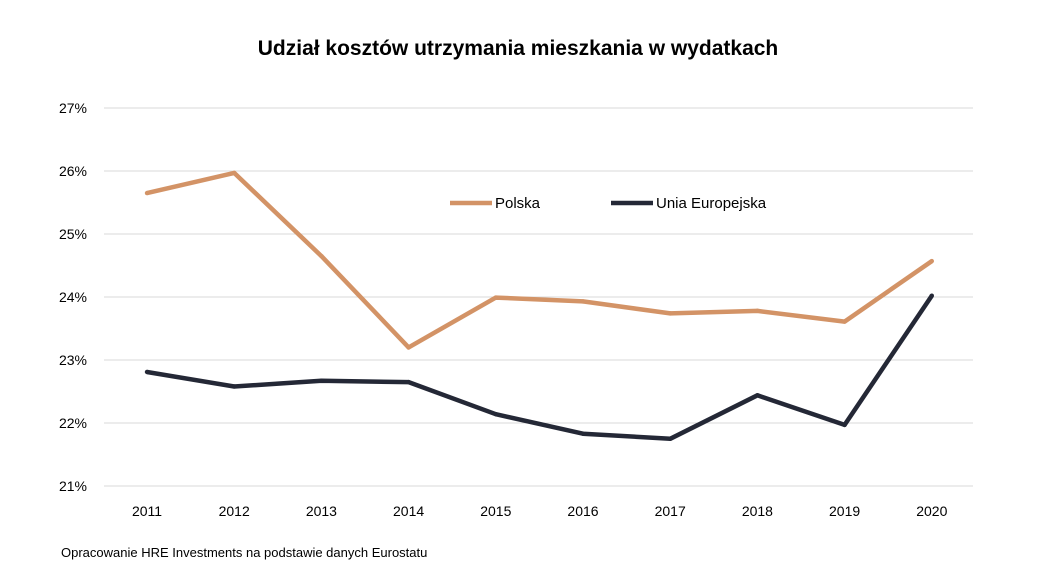 The width and height of the screenshot is (1056, 583). I want to click on legend-label-unia-europejska: Unia Europejska, so click(711, 203).